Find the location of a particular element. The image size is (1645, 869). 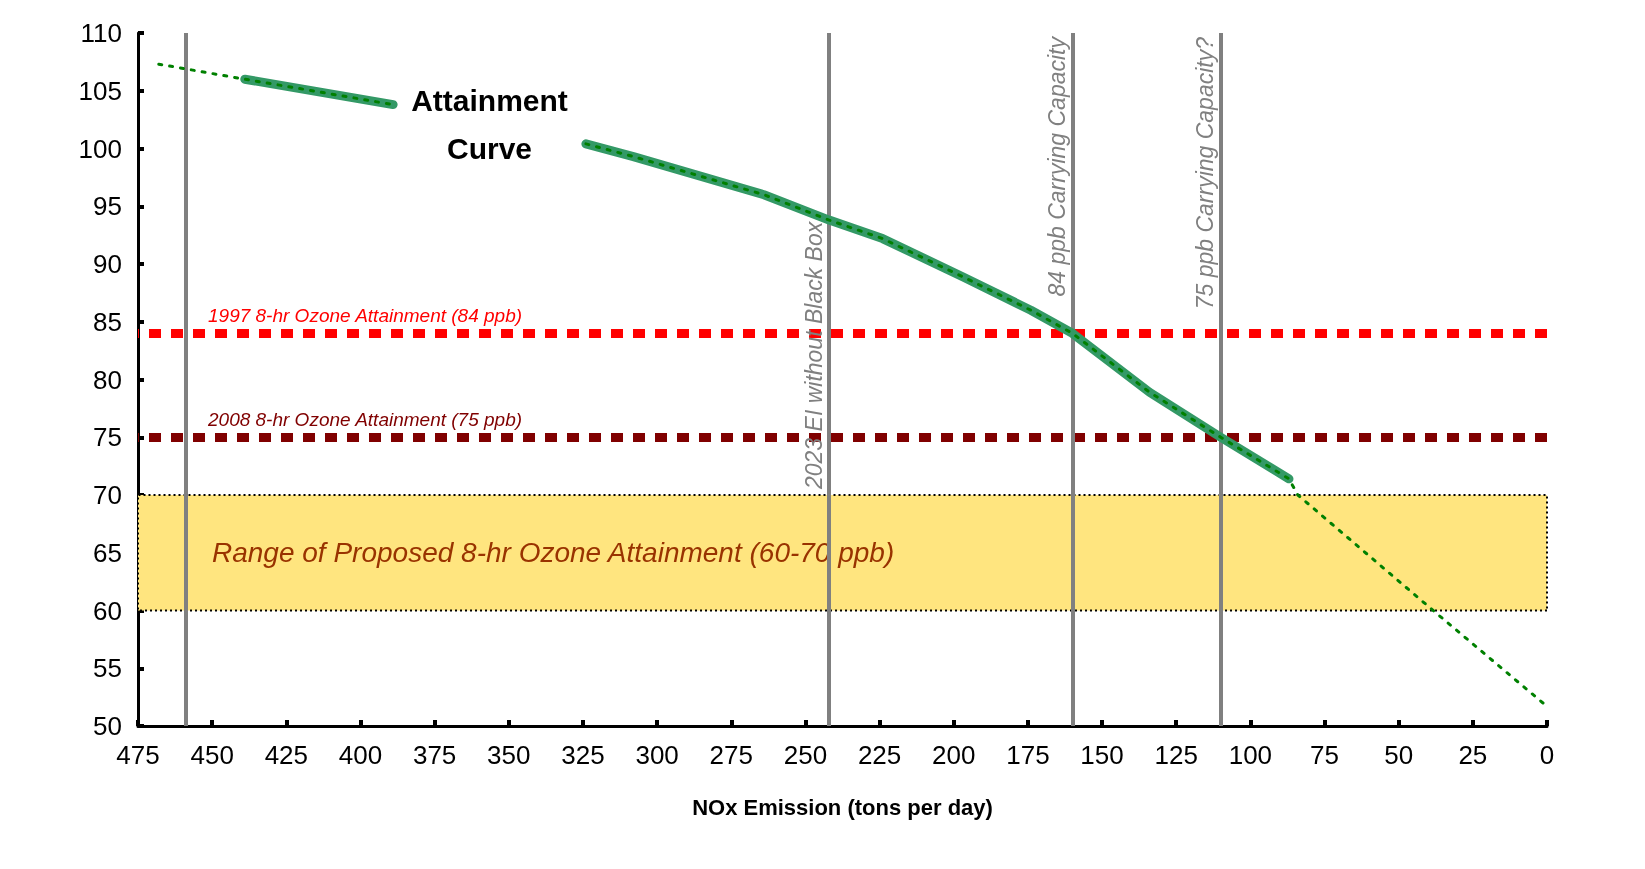

x-tick-label: 300 is located at coordinates (657, 755).